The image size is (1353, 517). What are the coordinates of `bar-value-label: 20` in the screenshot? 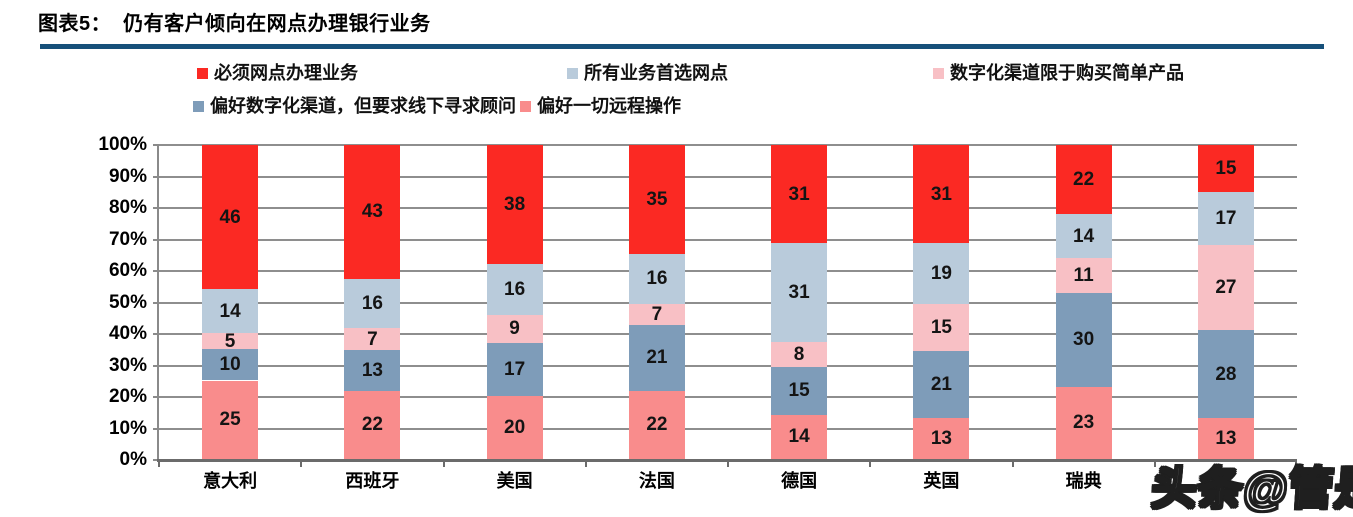 It's located at (515, 428).